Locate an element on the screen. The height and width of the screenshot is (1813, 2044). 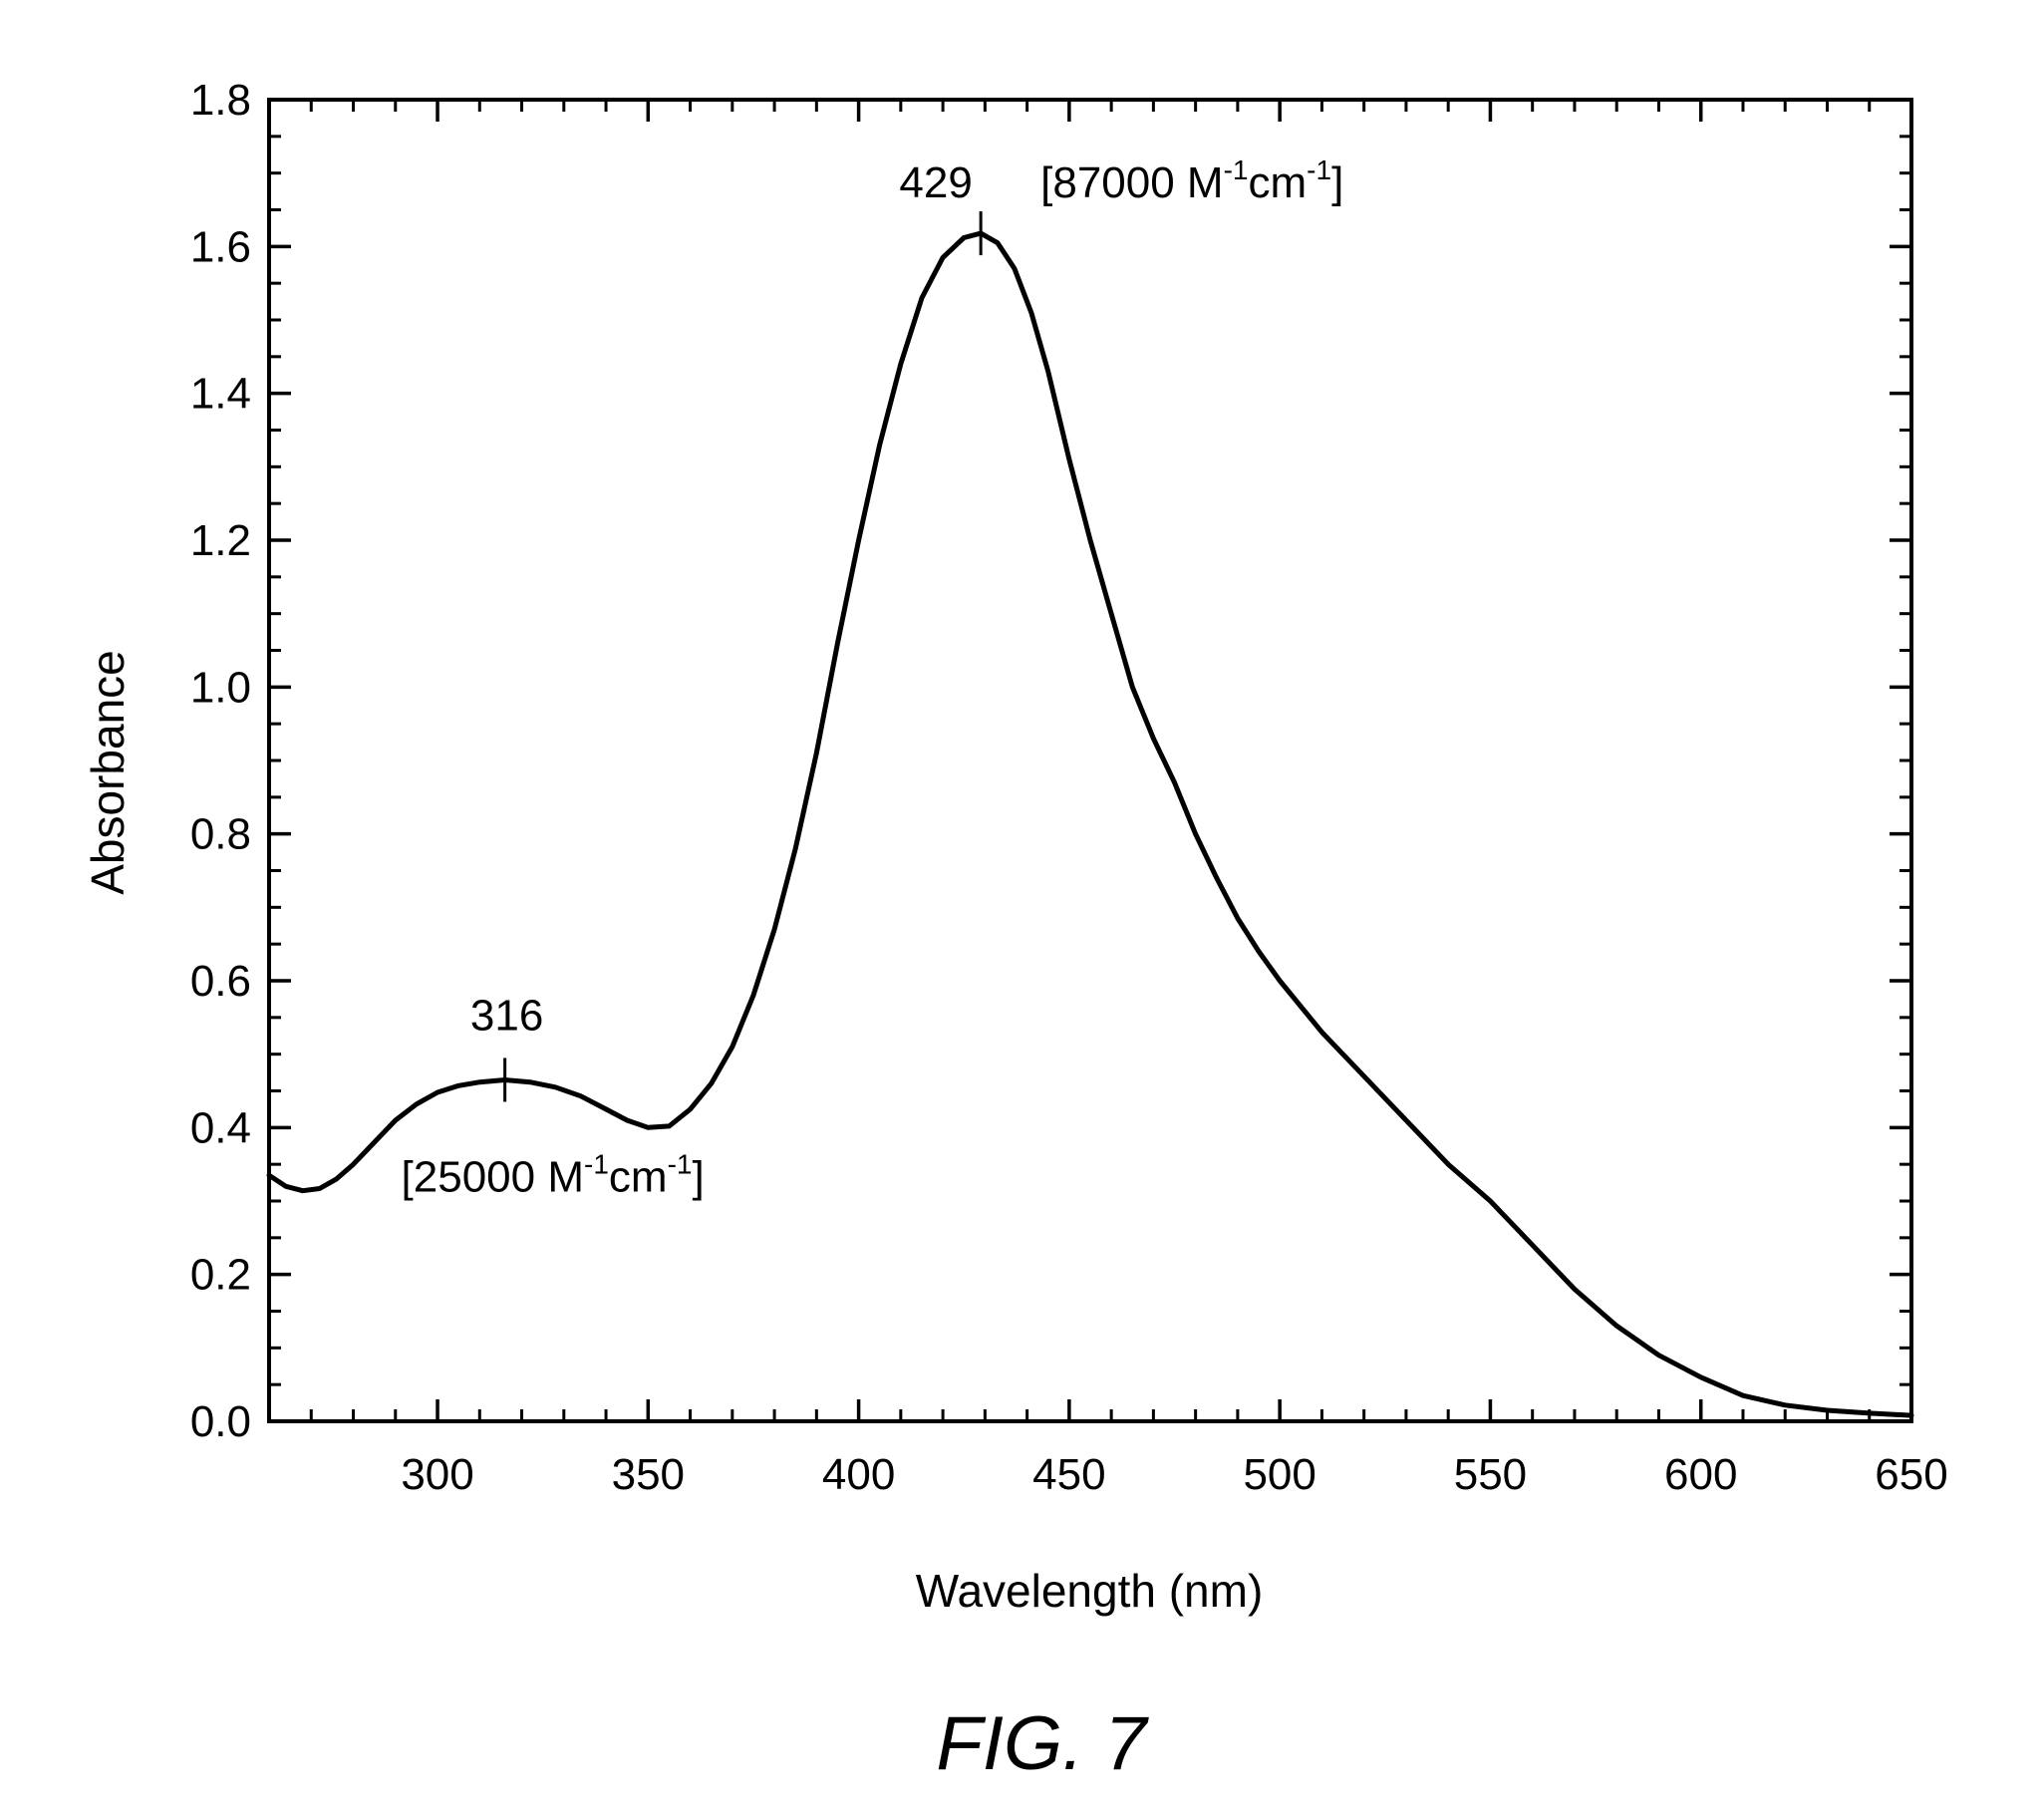
y-tick-label: 1.2 is located at coordinates (220, 540).